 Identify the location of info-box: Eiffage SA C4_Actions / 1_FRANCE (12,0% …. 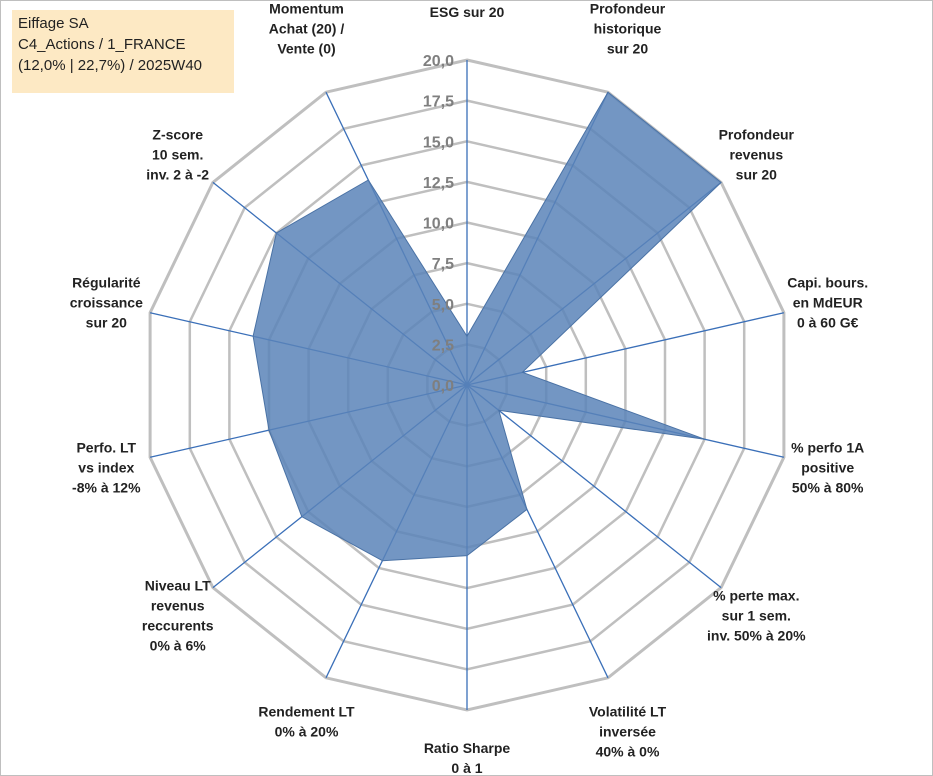
(123, 51).